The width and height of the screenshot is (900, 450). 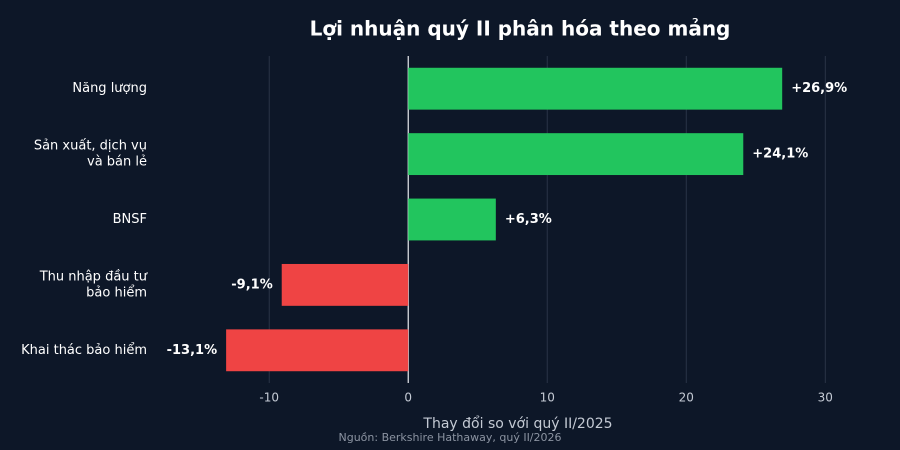 What do you see at coordinates (408, 398) in the screenshot?
I see `x-tick-label: 0` at bounding box center [408, 398].